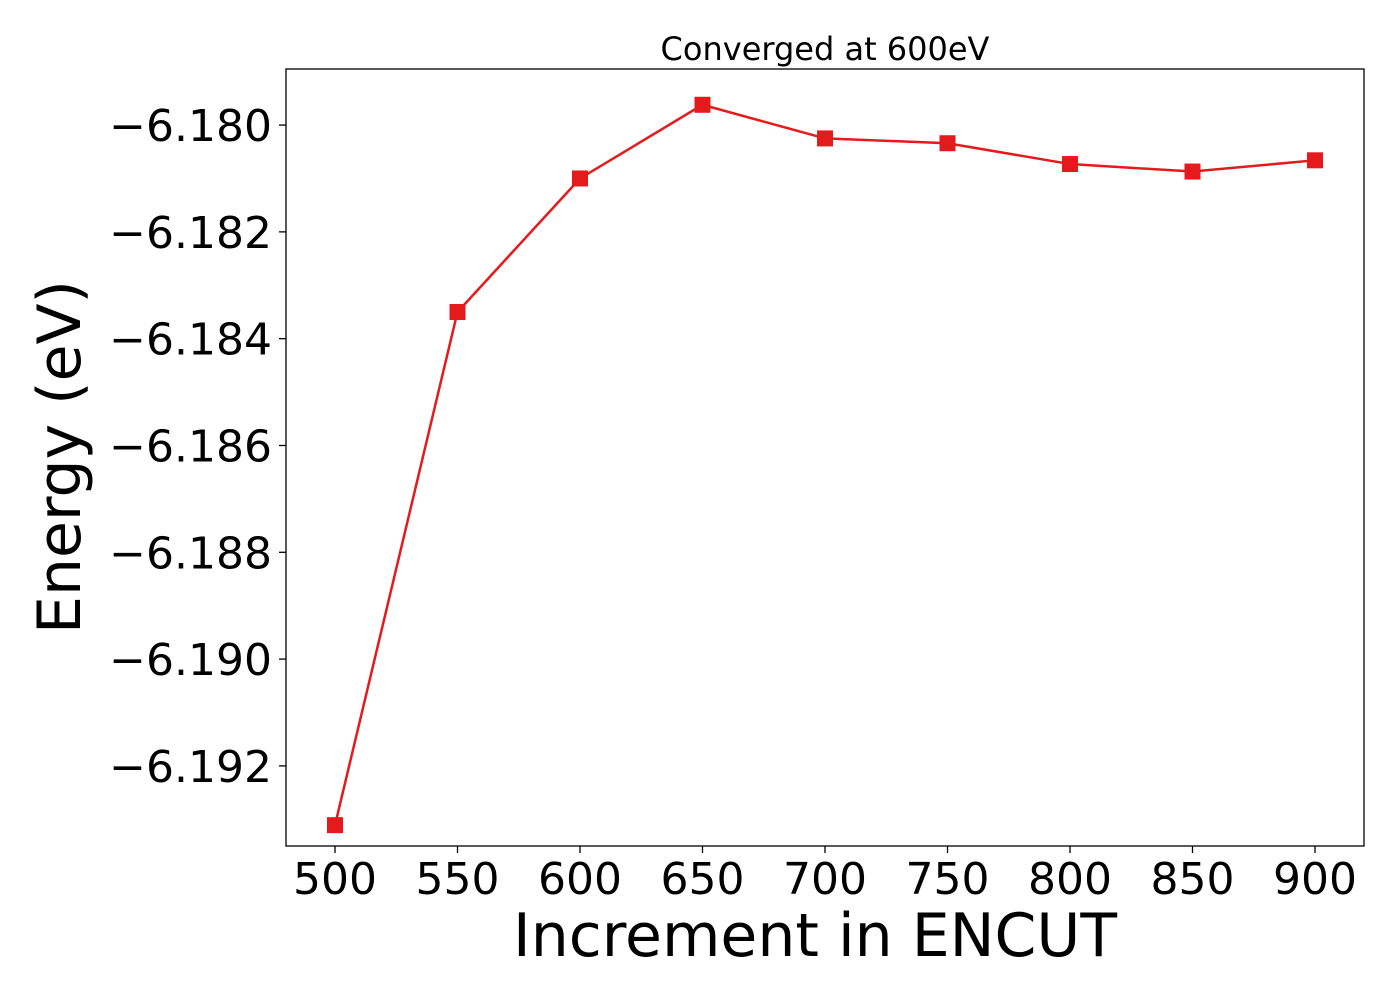  Describe the element at coordinates (335, 879) in the screenshot. I see `x-tick-label: 500` at that location.